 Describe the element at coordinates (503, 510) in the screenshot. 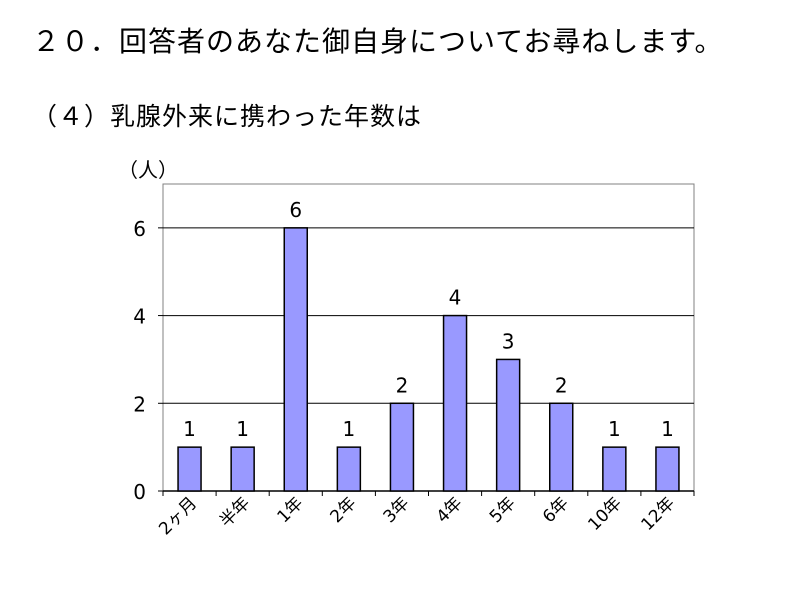

I see `x-tick-label: 5年` at that location.